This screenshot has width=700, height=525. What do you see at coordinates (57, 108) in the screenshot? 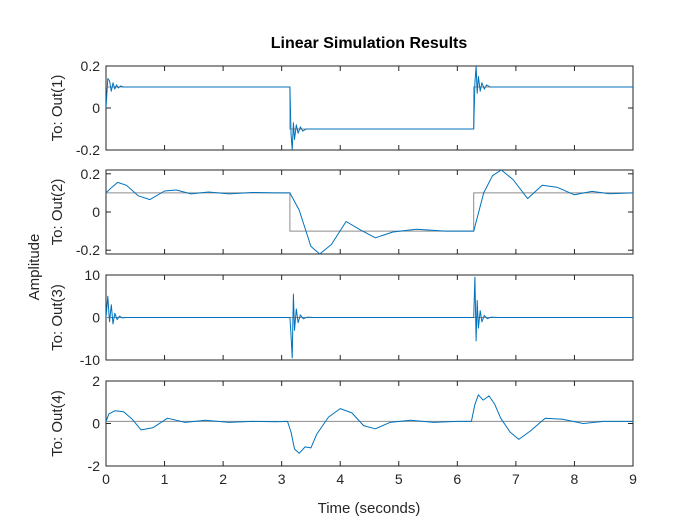
I see `subplot-ylabel: To: Out(1)` at bounding box center [57, 108].